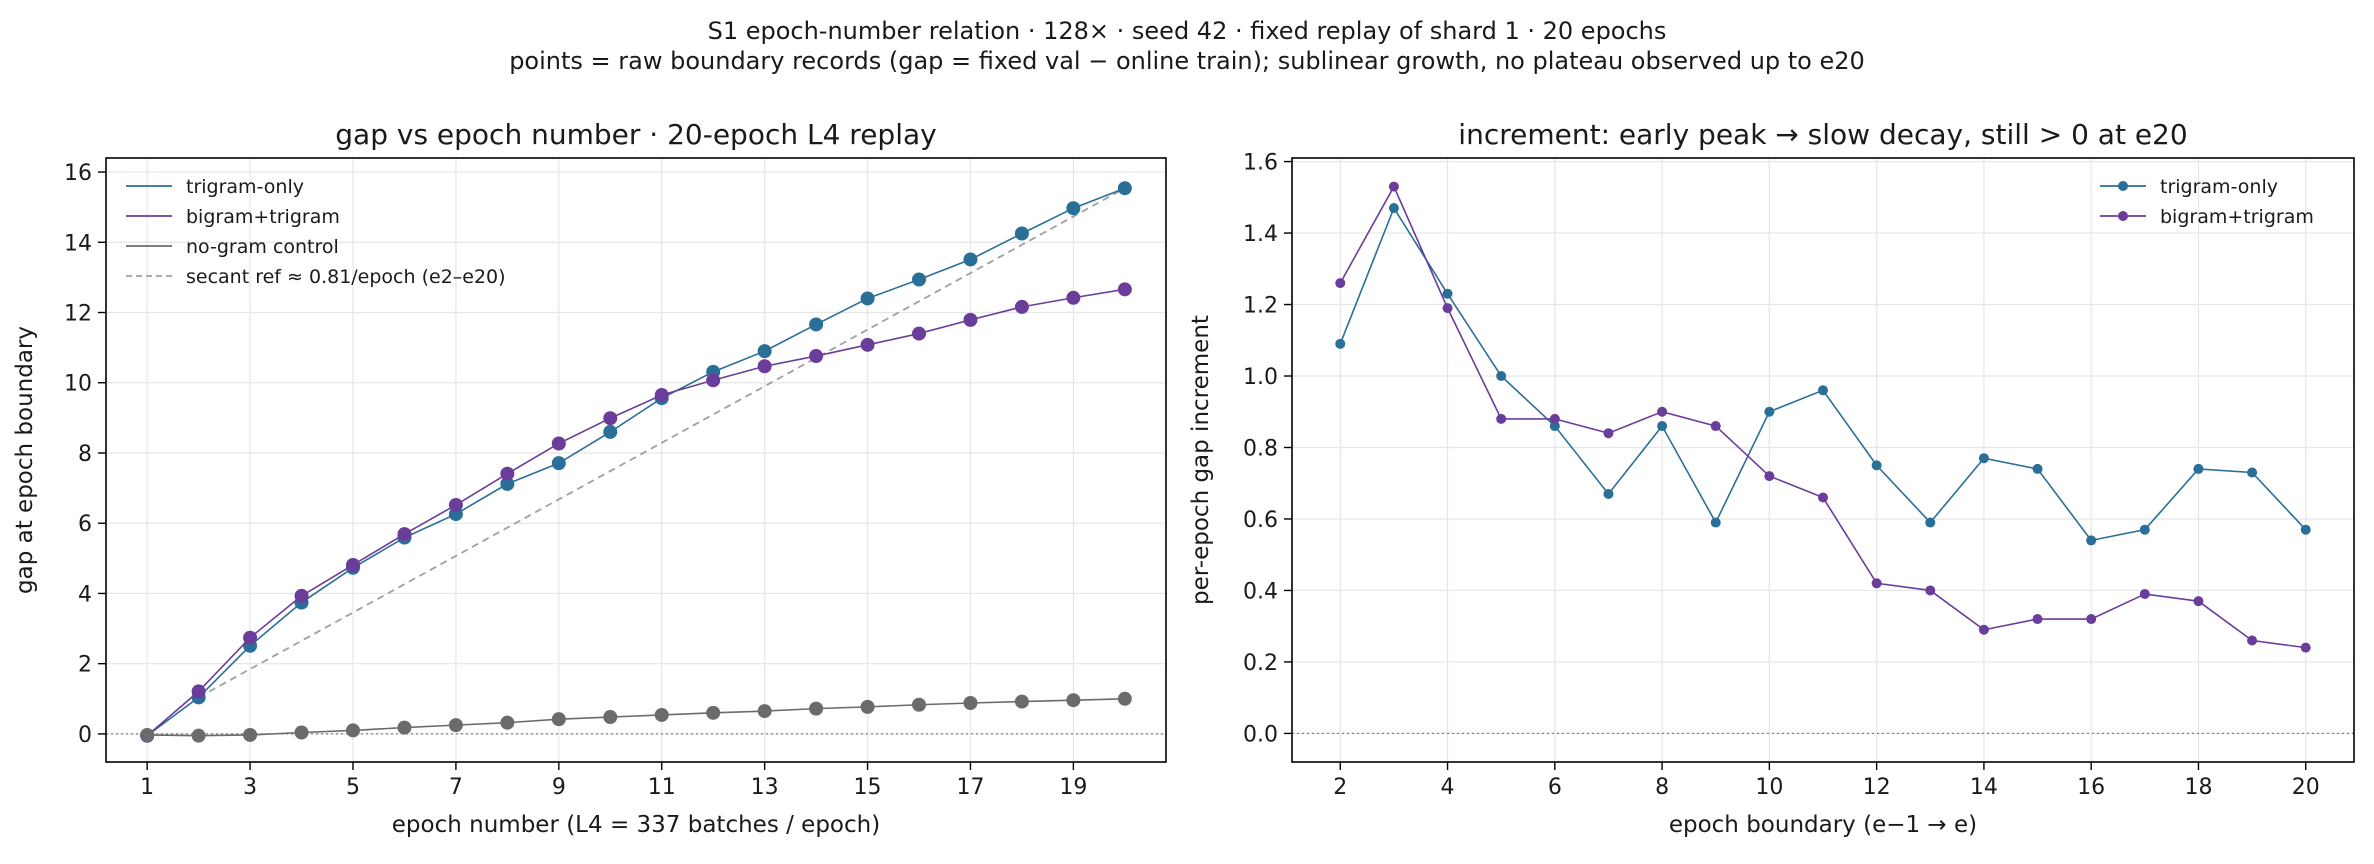 This screenshot has height=864, width=2374. What do you see at coordinates (559, 787) in the screenshot?
I see `x-tick-label: 9` at bounding box center [559, 787].